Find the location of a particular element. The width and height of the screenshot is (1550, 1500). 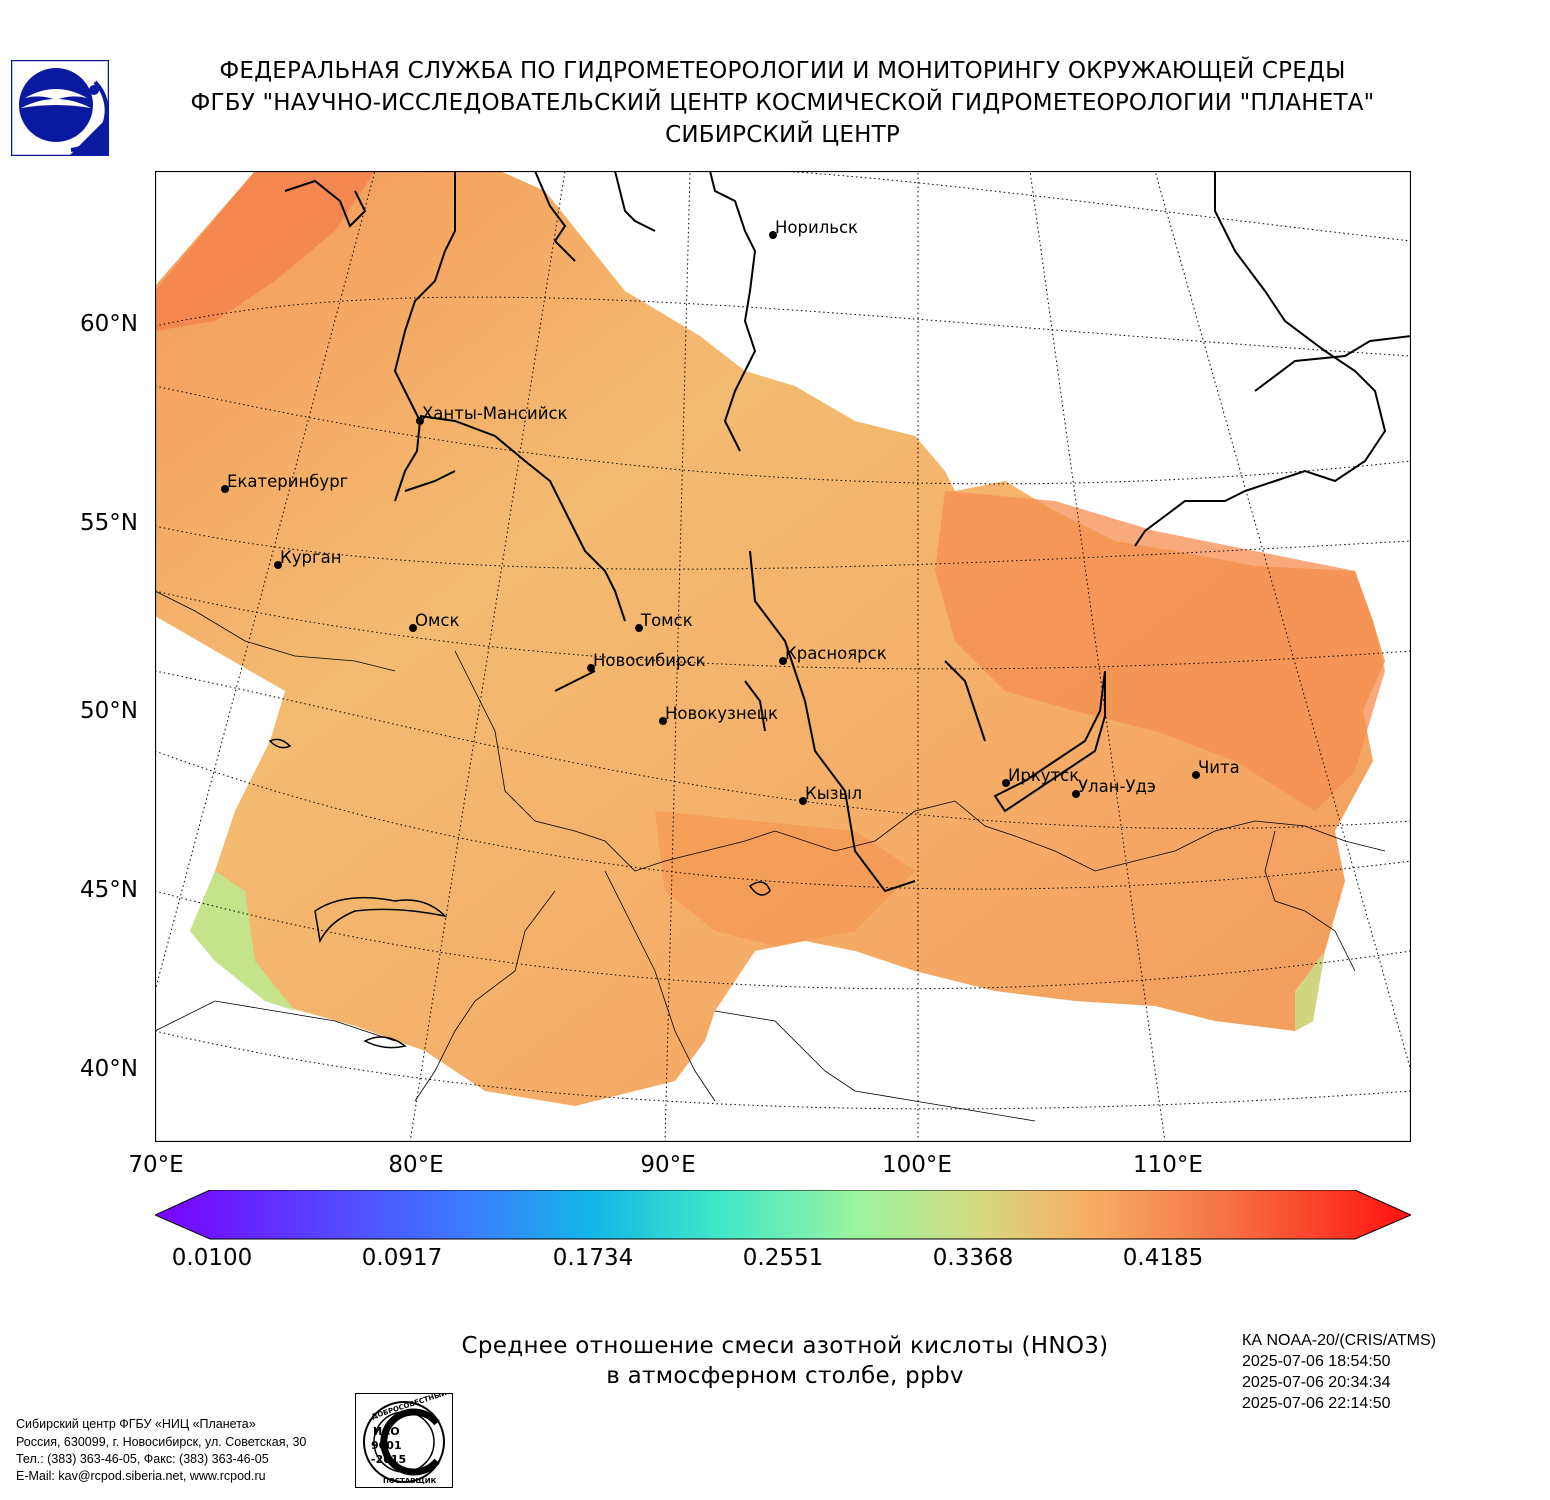

city-novosibirsk: Новосибирск is located at coordinates (646, 661).